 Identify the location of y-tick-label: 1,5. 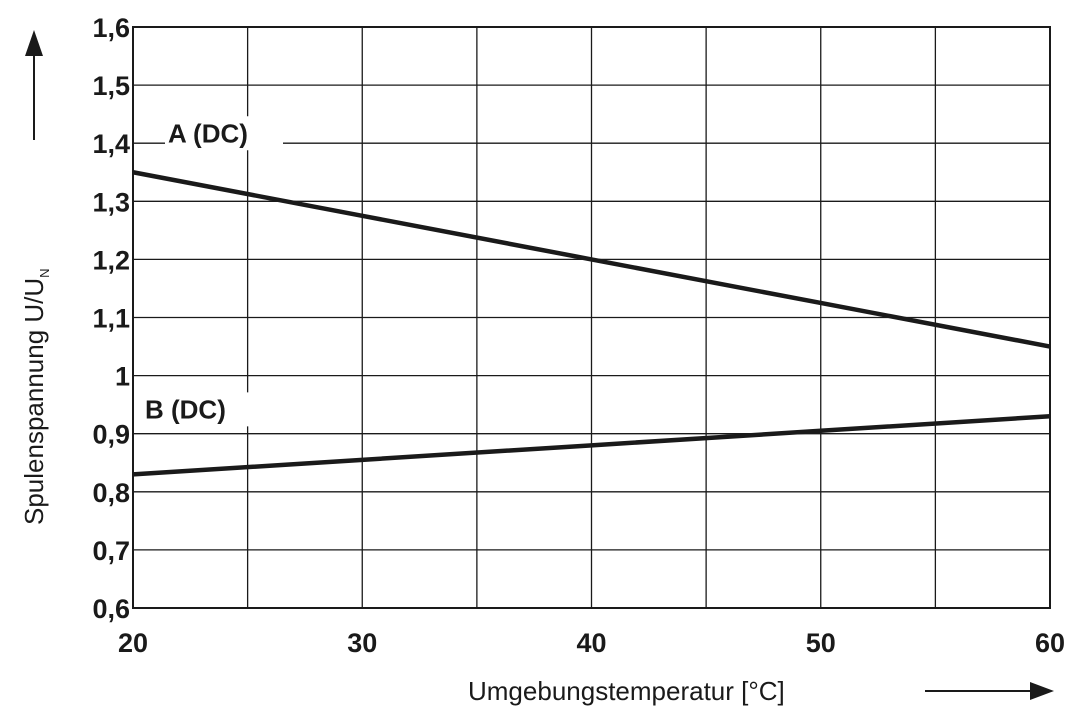
(111, 86).